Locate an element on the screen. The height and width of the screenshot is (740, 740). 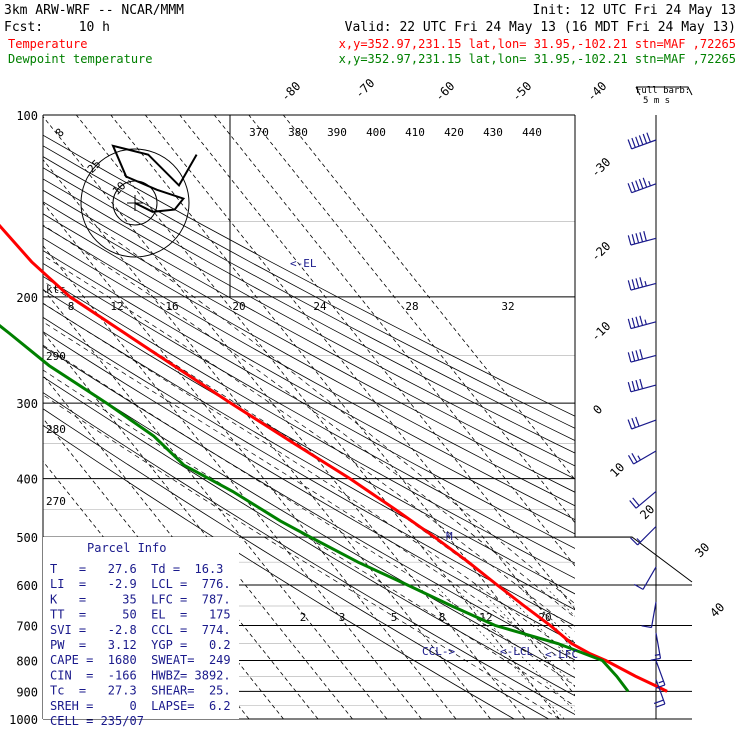
pressure-label-700: 700 is located at coordinates (27, 626).